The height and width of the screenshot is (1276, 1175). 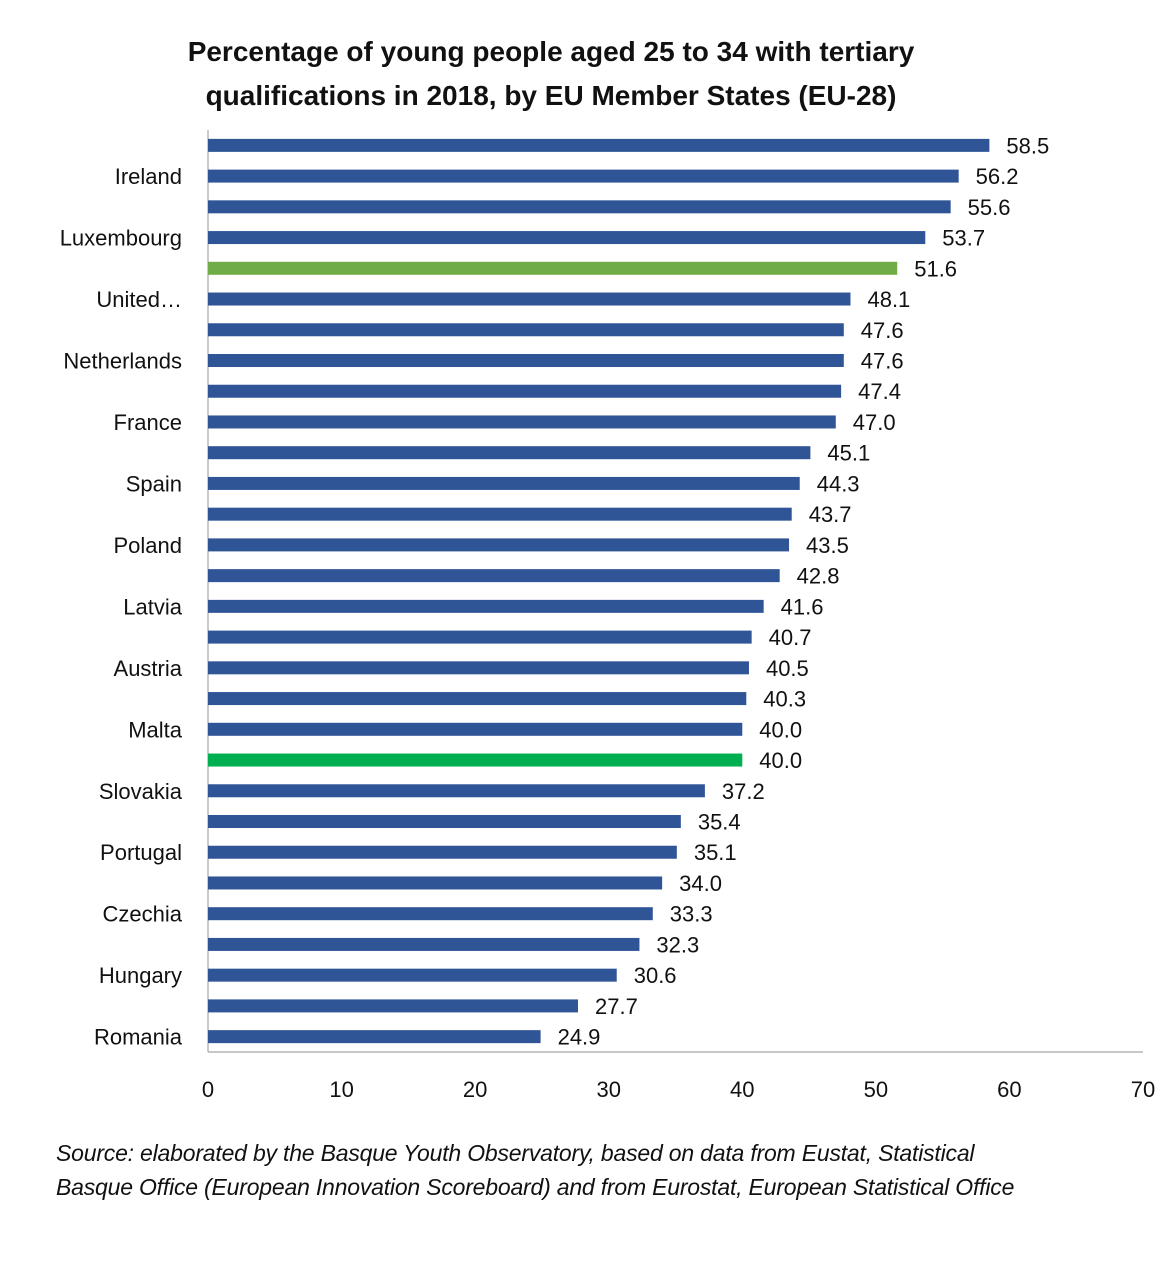 What do you see at coordinates (616, 1006) in the screenshot?
I see `data-label: 27.7` at bounding box center [616, 1006].